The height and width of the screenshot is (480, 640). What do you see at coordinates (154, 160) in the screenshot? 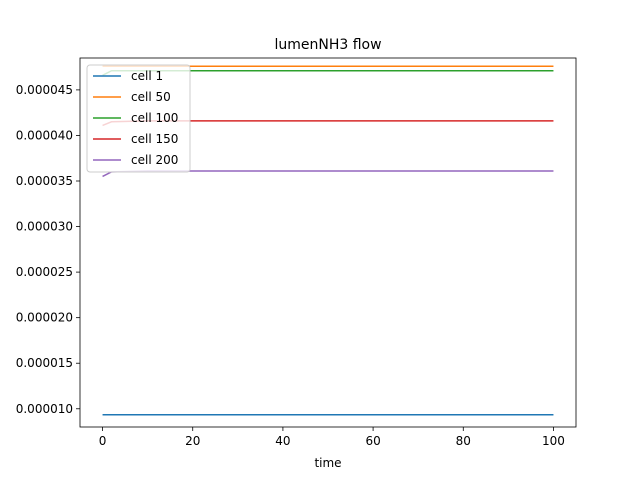
I see `legend-label: cell 200` at bounding box center [154, 160].